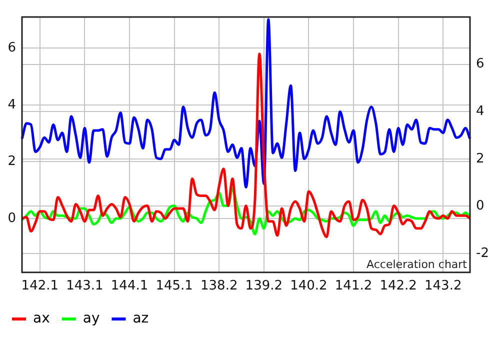 The image size is (498, 340). Describe the element at coordinates (443, 286) in the screenshot. I see `x-tick-label: 143.2` at that location.